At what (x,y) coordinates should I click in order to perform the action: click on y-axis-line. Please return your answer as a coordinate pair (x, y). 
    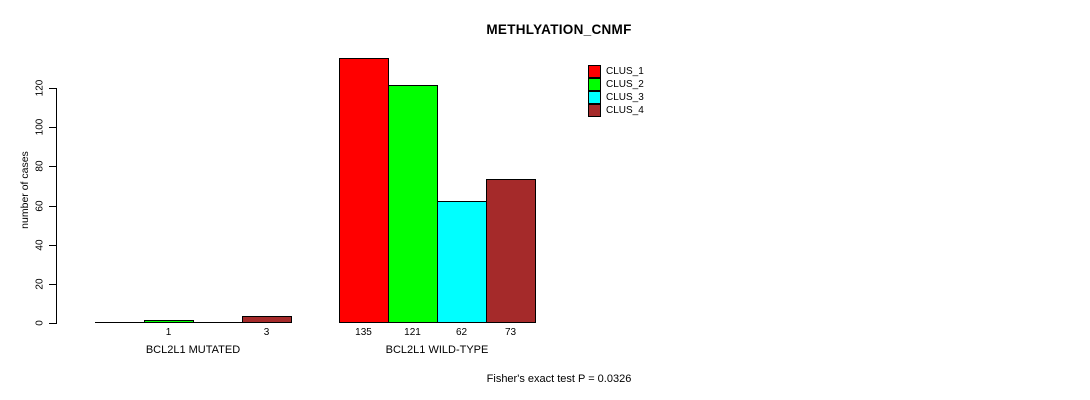
    Looking at the image, I should click on (56, 206).